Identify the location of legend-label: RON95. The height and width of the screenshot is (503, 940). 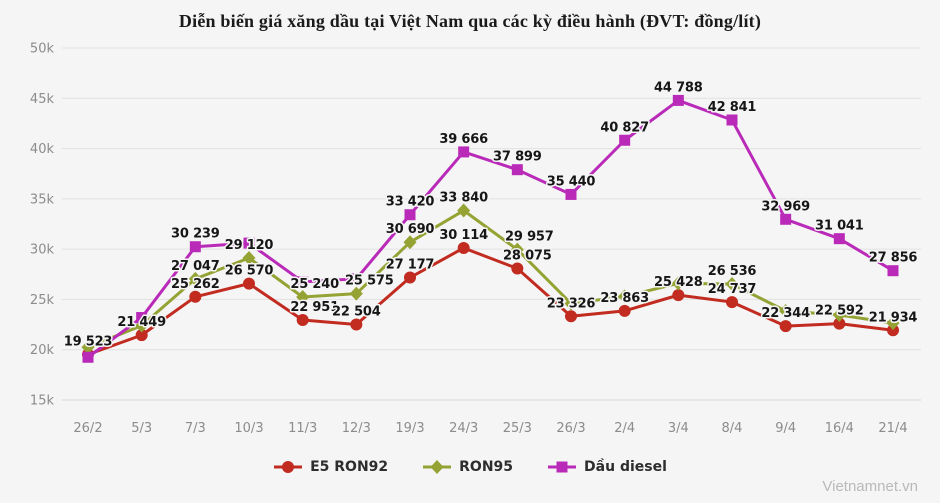
(486, 467).